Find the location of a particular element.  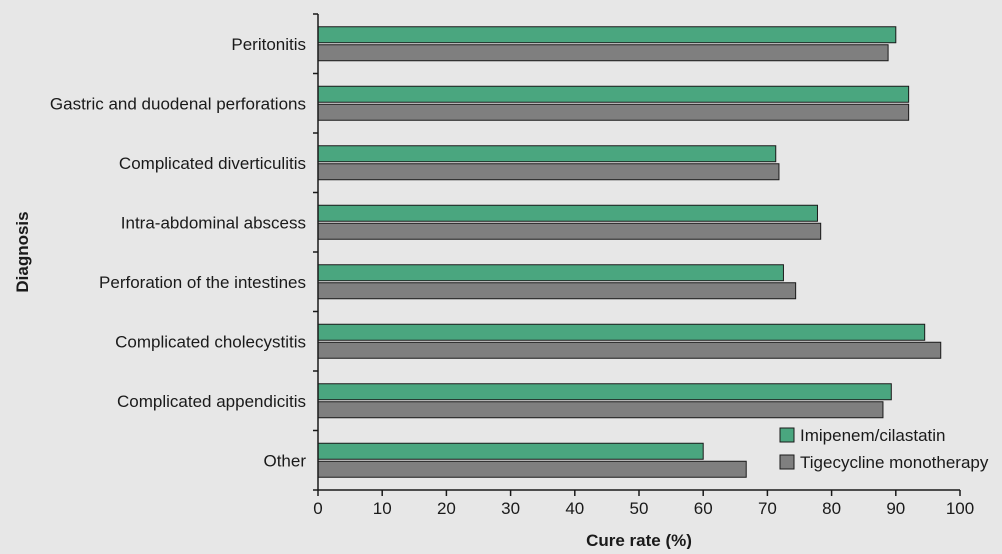

category-label: Complicated diverticulitis is located at coordinates (212, 163).